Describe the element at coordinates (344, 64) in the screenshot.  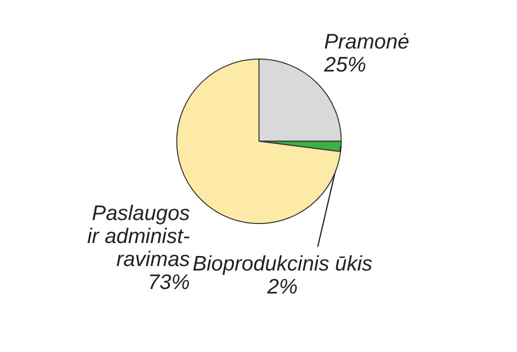
I see `data-label: 25%` at that location.